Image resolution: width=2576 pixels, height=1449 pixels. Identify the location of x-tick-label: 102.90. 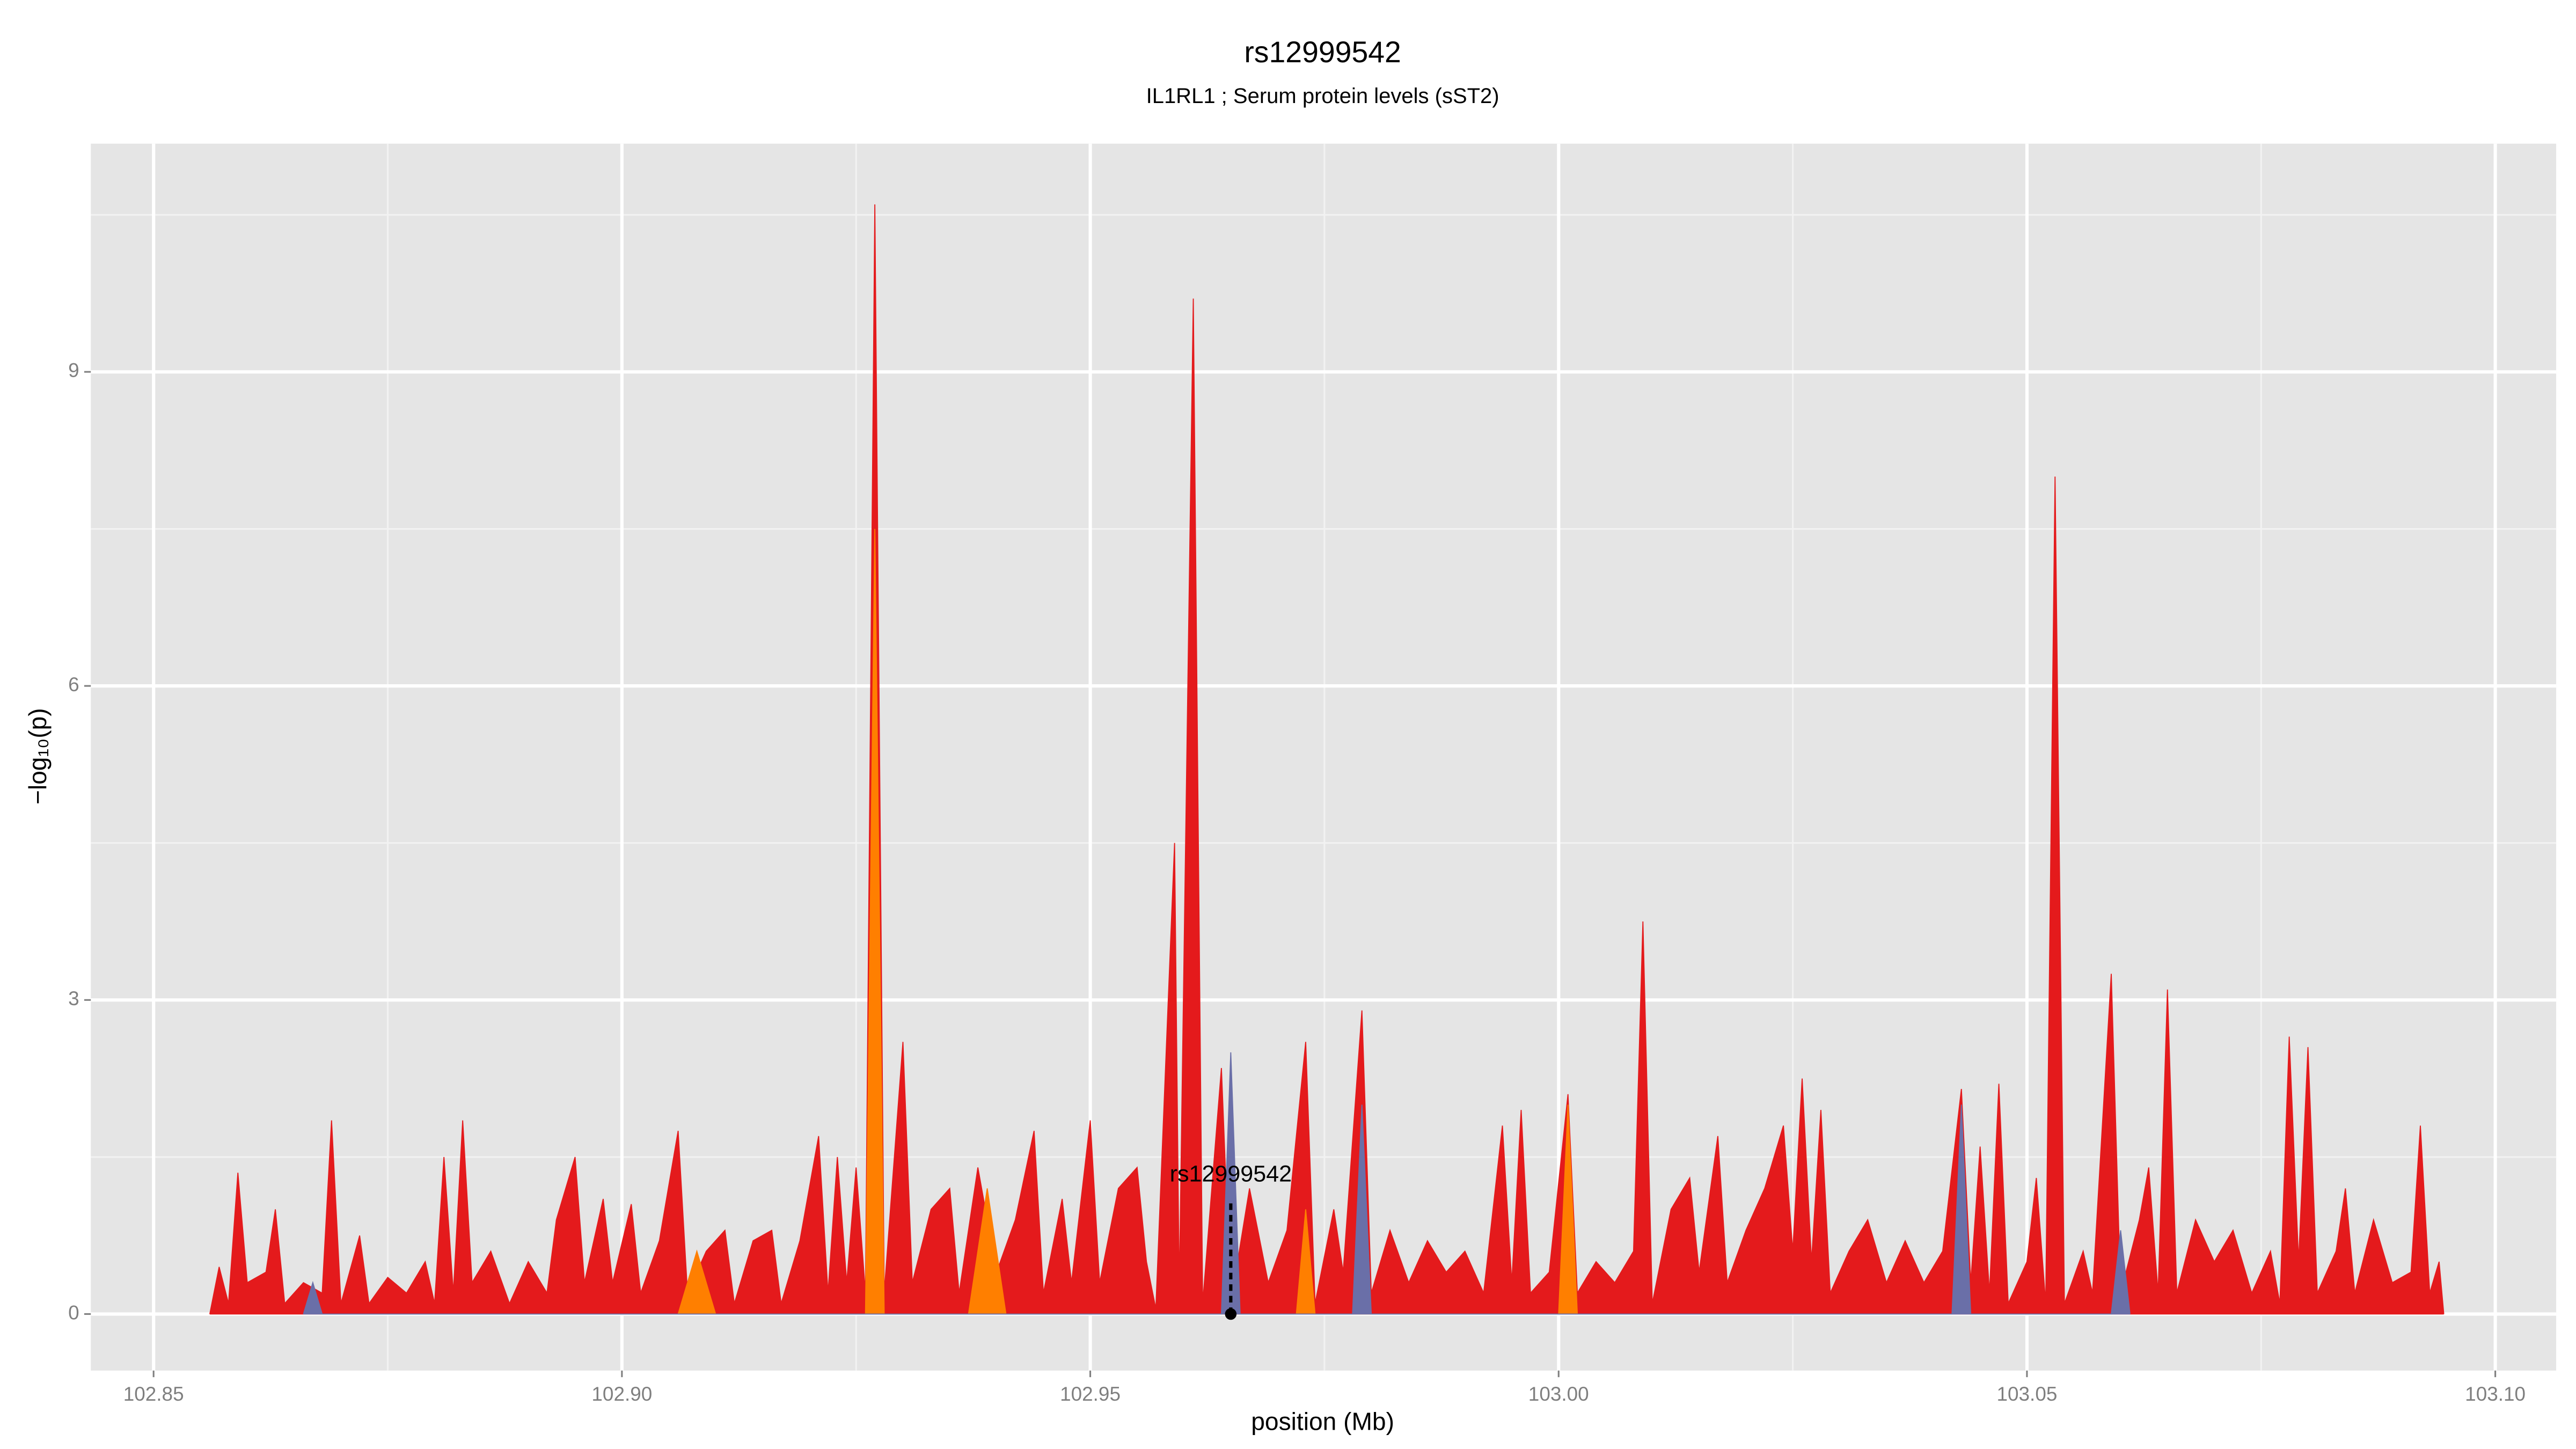
(621, 1394).